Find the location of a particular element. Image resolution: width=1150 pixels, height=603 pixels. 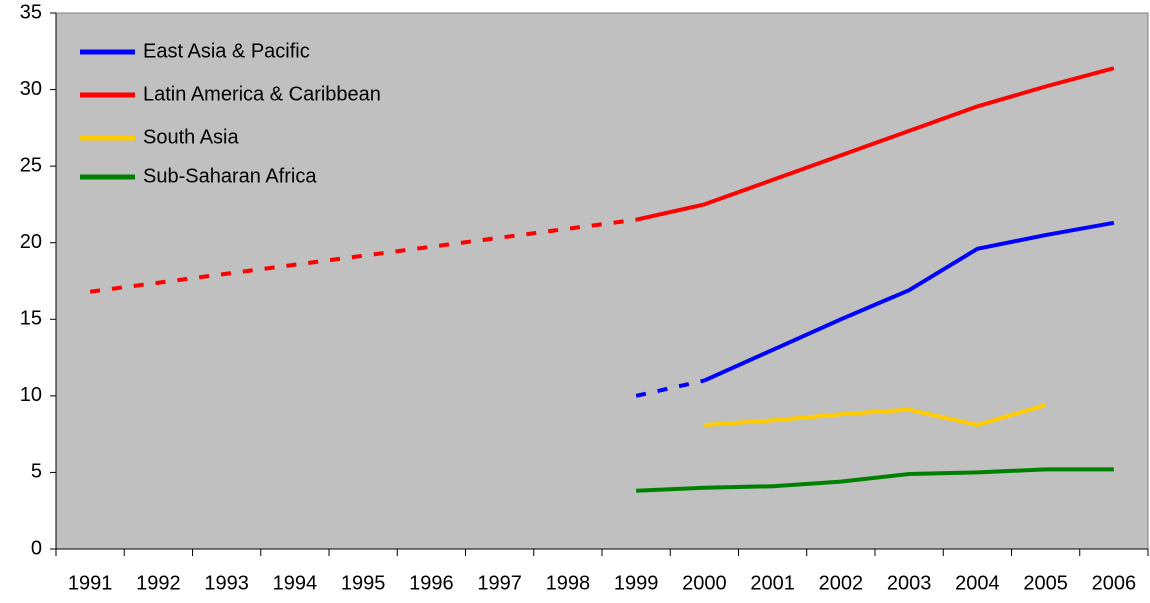

y-tick-label: 20 is located at coordinates (31, 242).